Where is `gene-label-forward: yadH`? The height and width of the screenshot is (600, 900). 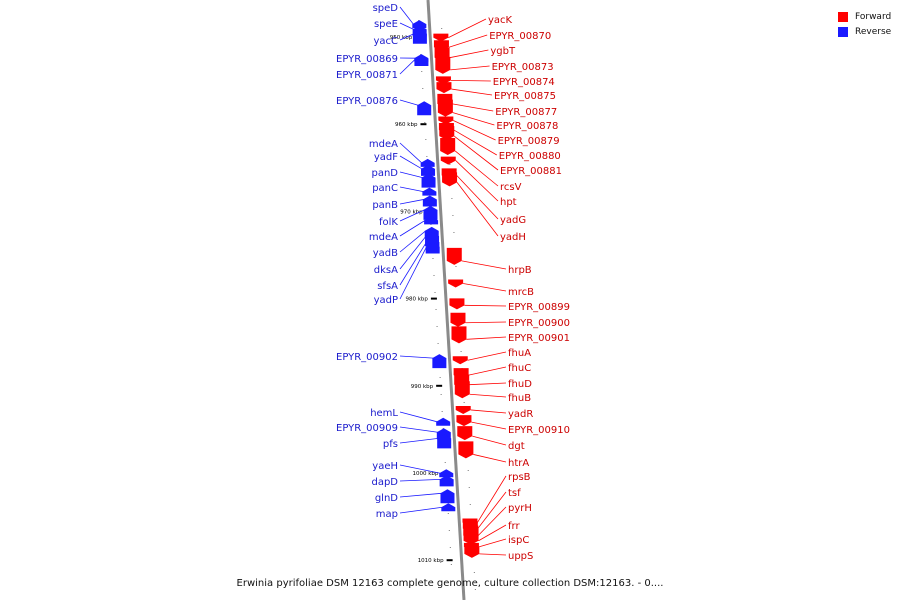 gene-label-forward: yadH is located at coordinates (513, 237).